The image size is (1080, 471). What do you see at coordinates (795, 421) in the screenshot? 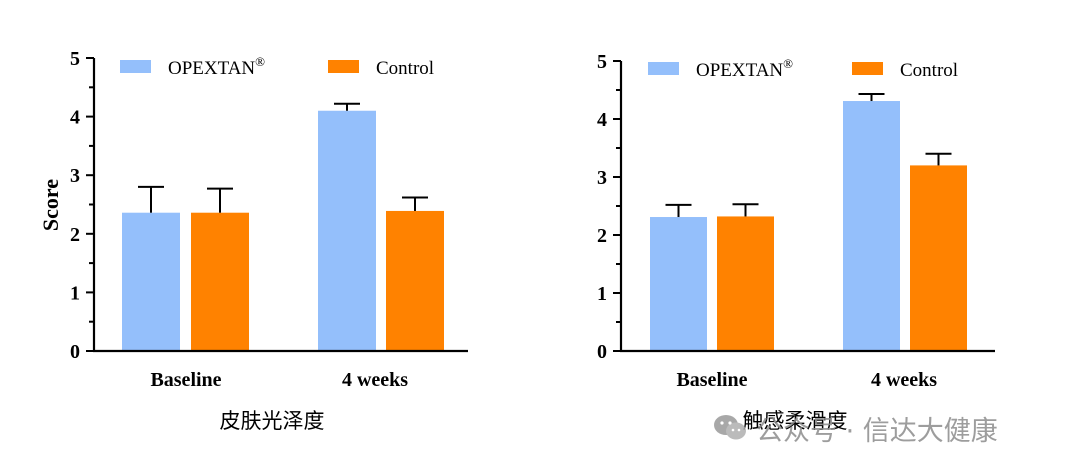
I see `chart-subtitle: 触感柔滑度` at bounding box center [795, 421].